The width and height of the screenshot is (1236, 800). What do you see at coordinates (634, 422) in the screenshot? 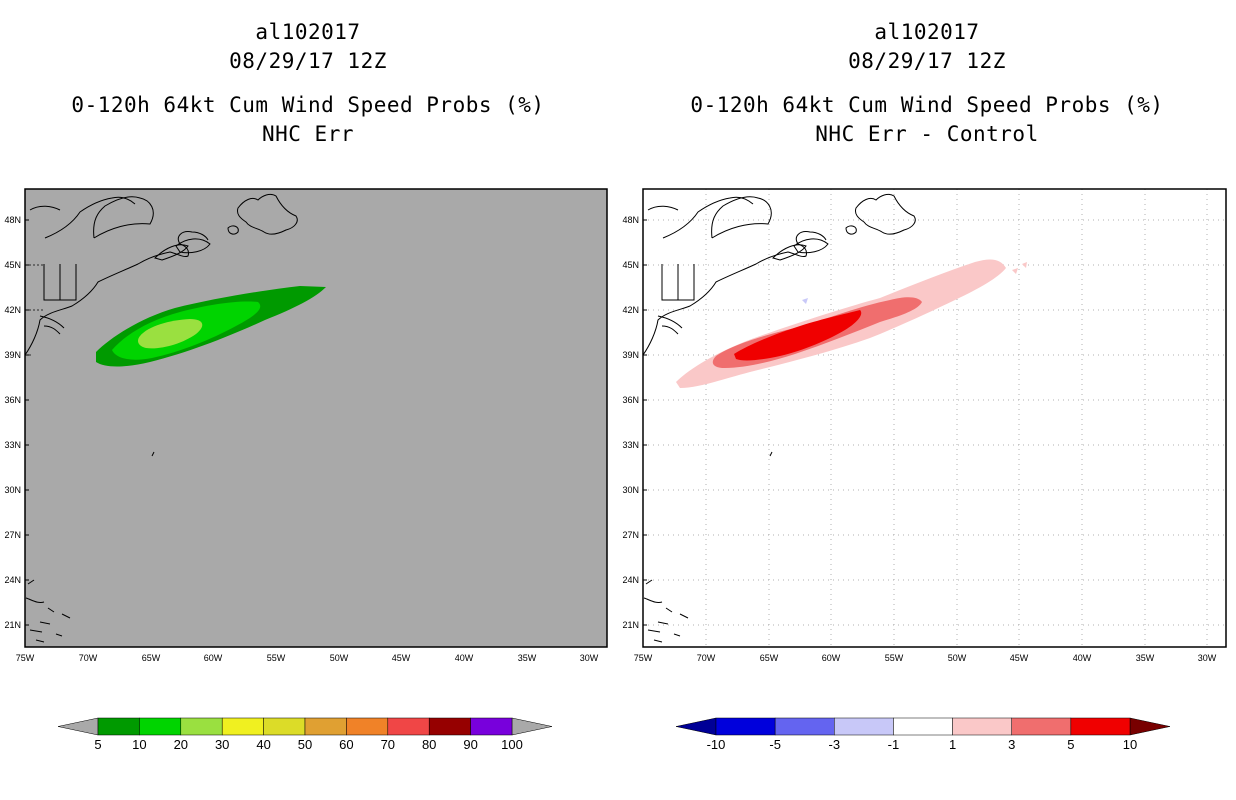
I see `right-lat-axis: 48N 45N 42N 39N 36N 33N 30N 27N 24N 21N` at bounding box center [634, 422].